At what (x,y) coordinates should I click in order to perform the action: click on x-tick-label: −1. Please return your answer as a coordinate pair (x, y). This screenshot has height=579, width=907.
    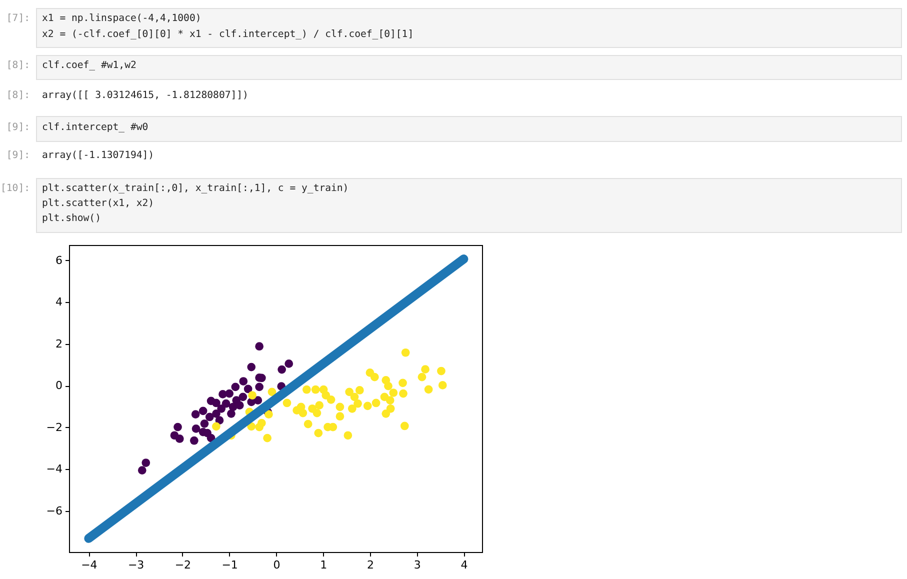
    Looking at the image, I should click on (230, 565).